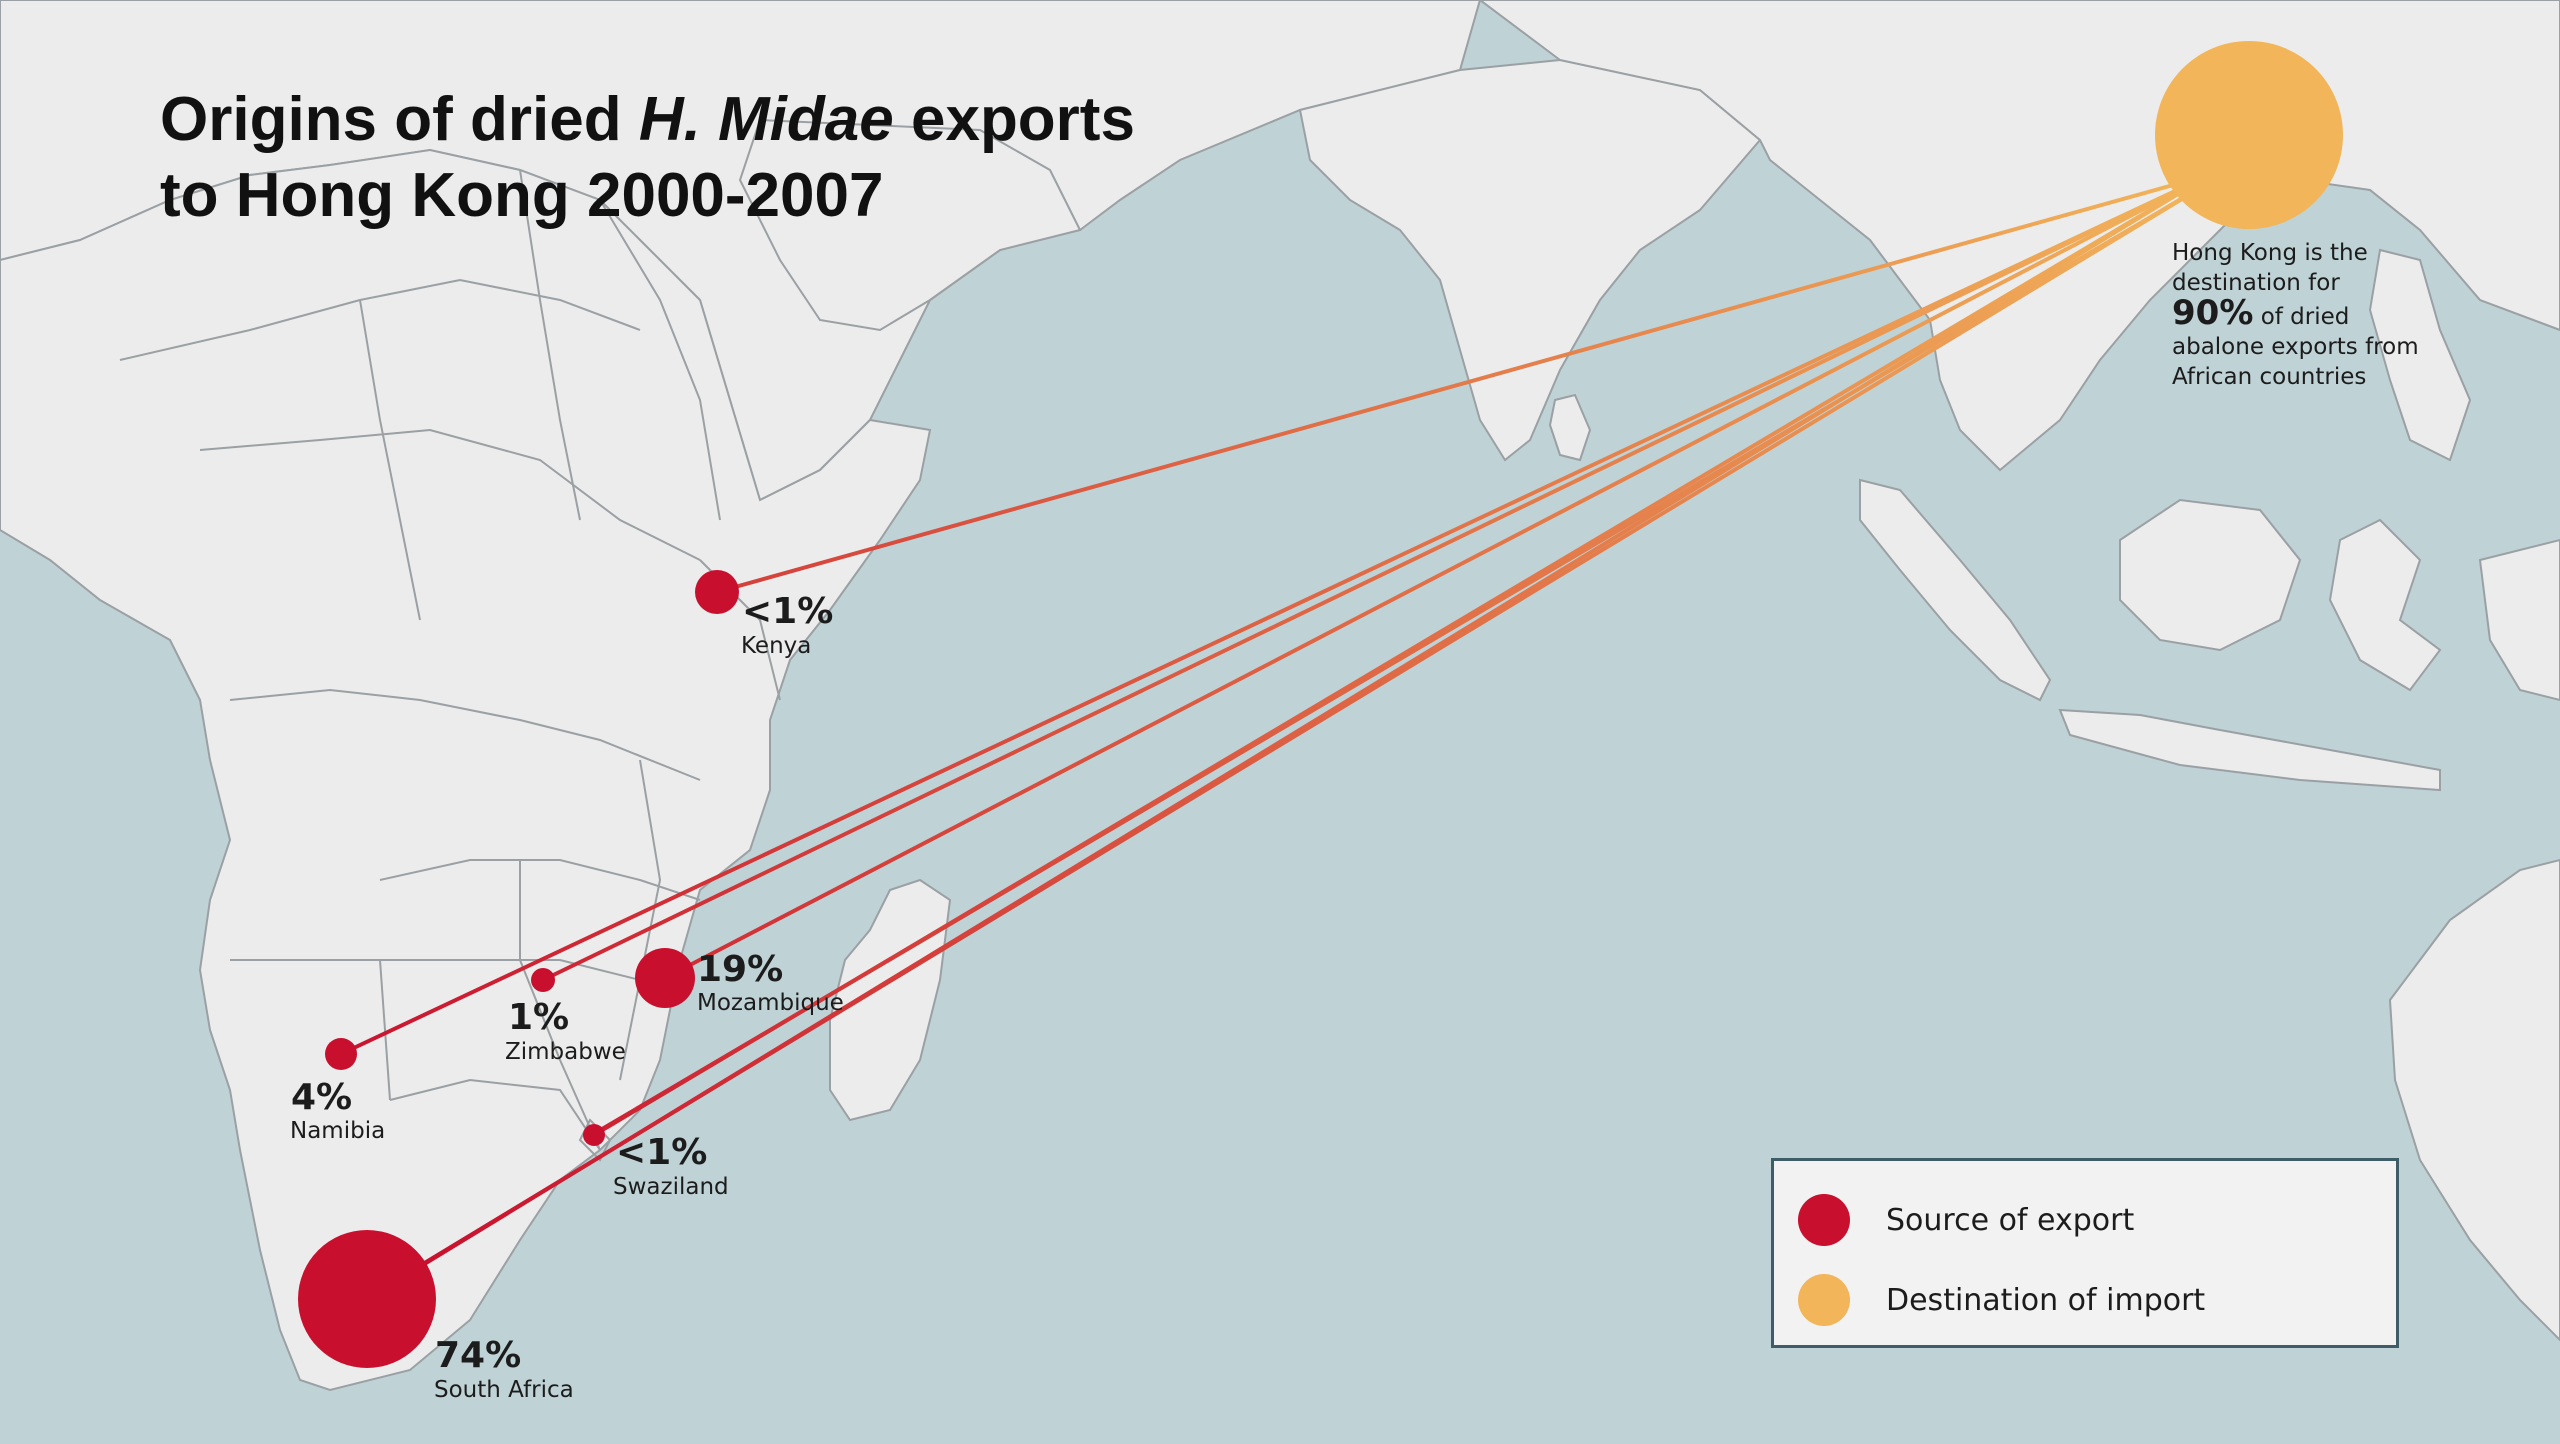 This screenshot has width=2560, height=1444. I want to click on south-africa-source-marker, so click(367, 1299).